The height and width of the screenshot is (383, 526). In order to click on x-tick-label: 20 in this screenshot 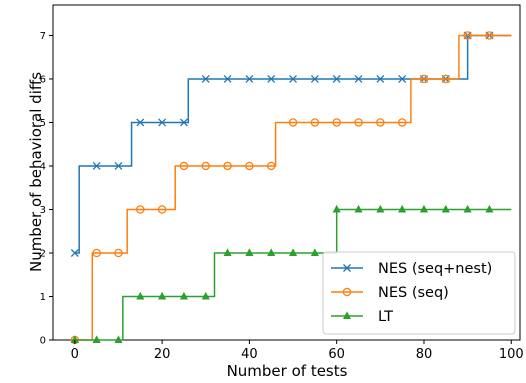, I will do `click(162, 354)`.